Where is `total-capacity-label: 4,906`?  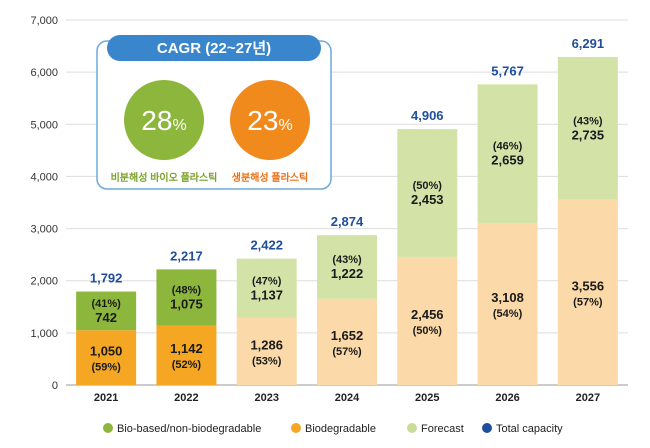
total-capacity-label: 4,906 is located at coordinates (427, 115).